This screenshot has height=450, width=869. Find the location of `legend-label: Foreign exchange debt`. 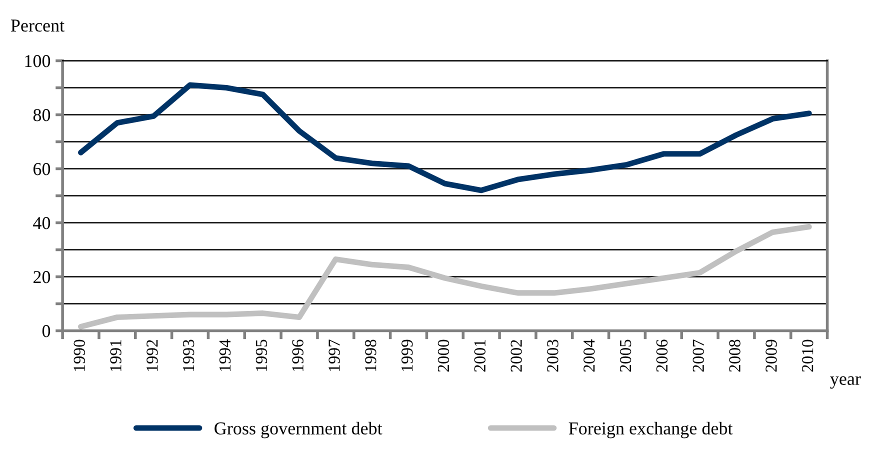

legend-label: Foreign exchange debt is located at coordinates (650, 430).